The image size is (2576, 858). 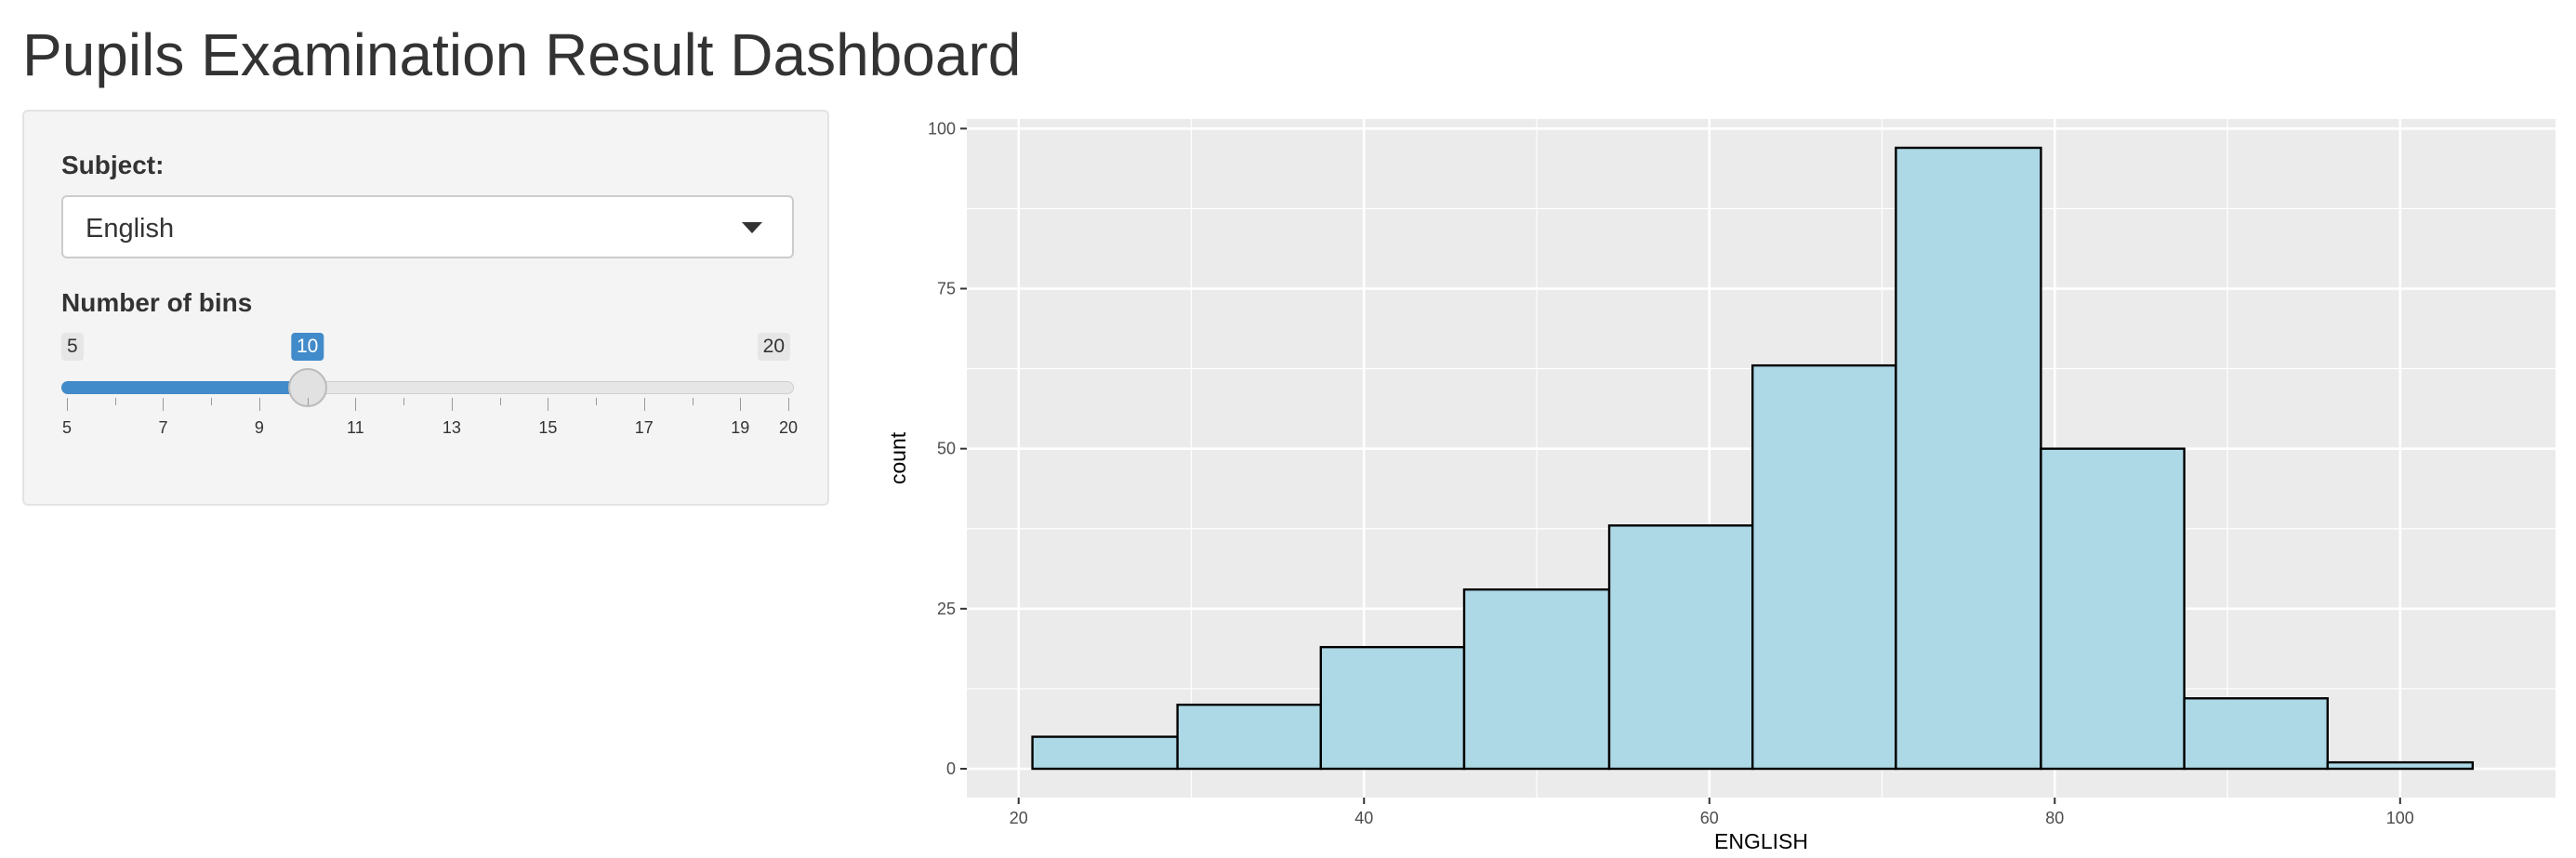 What do you see at coordinates (942, 128) in the screenshot?
I see `y-tick-label: 100` at bounding box center [942, 128].